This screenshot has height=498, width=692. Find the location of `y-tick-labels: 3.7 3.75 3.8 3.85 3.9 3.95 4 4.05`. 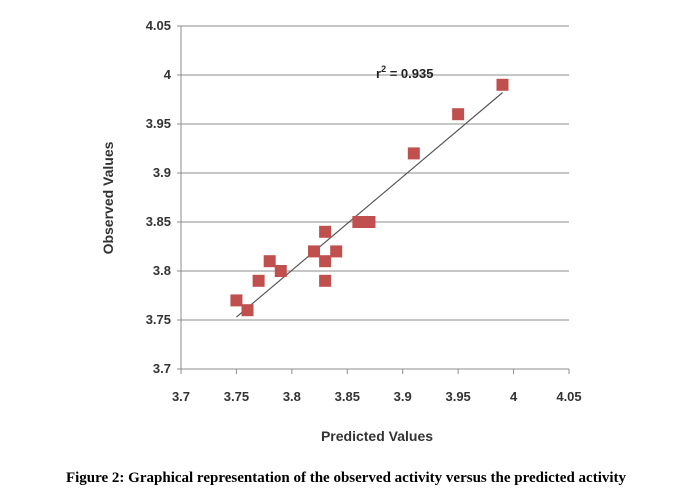

y-tick-labels: 3.7 3.75 3.8 3.85 3.9 3.95 4 4.05 is located at coordinates (159, 197).